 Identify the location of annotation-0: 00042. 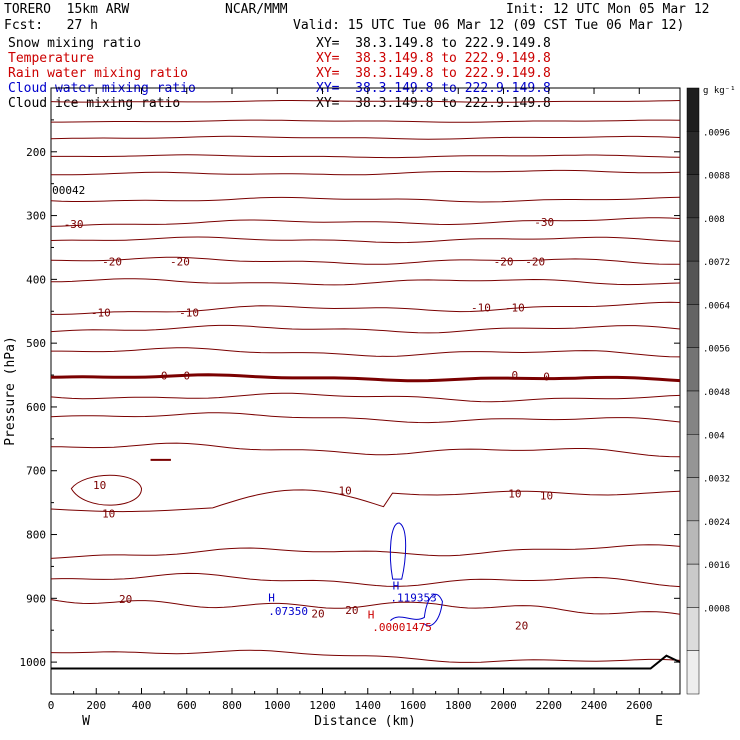
(68, 190).